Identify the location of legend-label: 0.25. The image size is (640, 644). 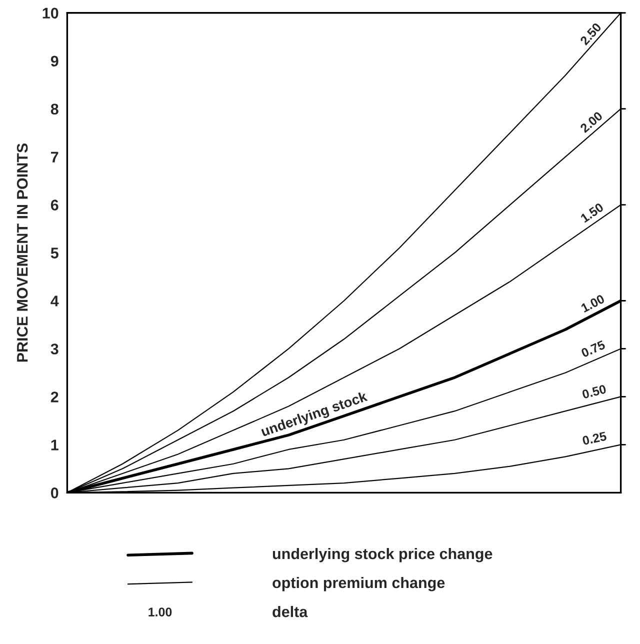
(594, 439).